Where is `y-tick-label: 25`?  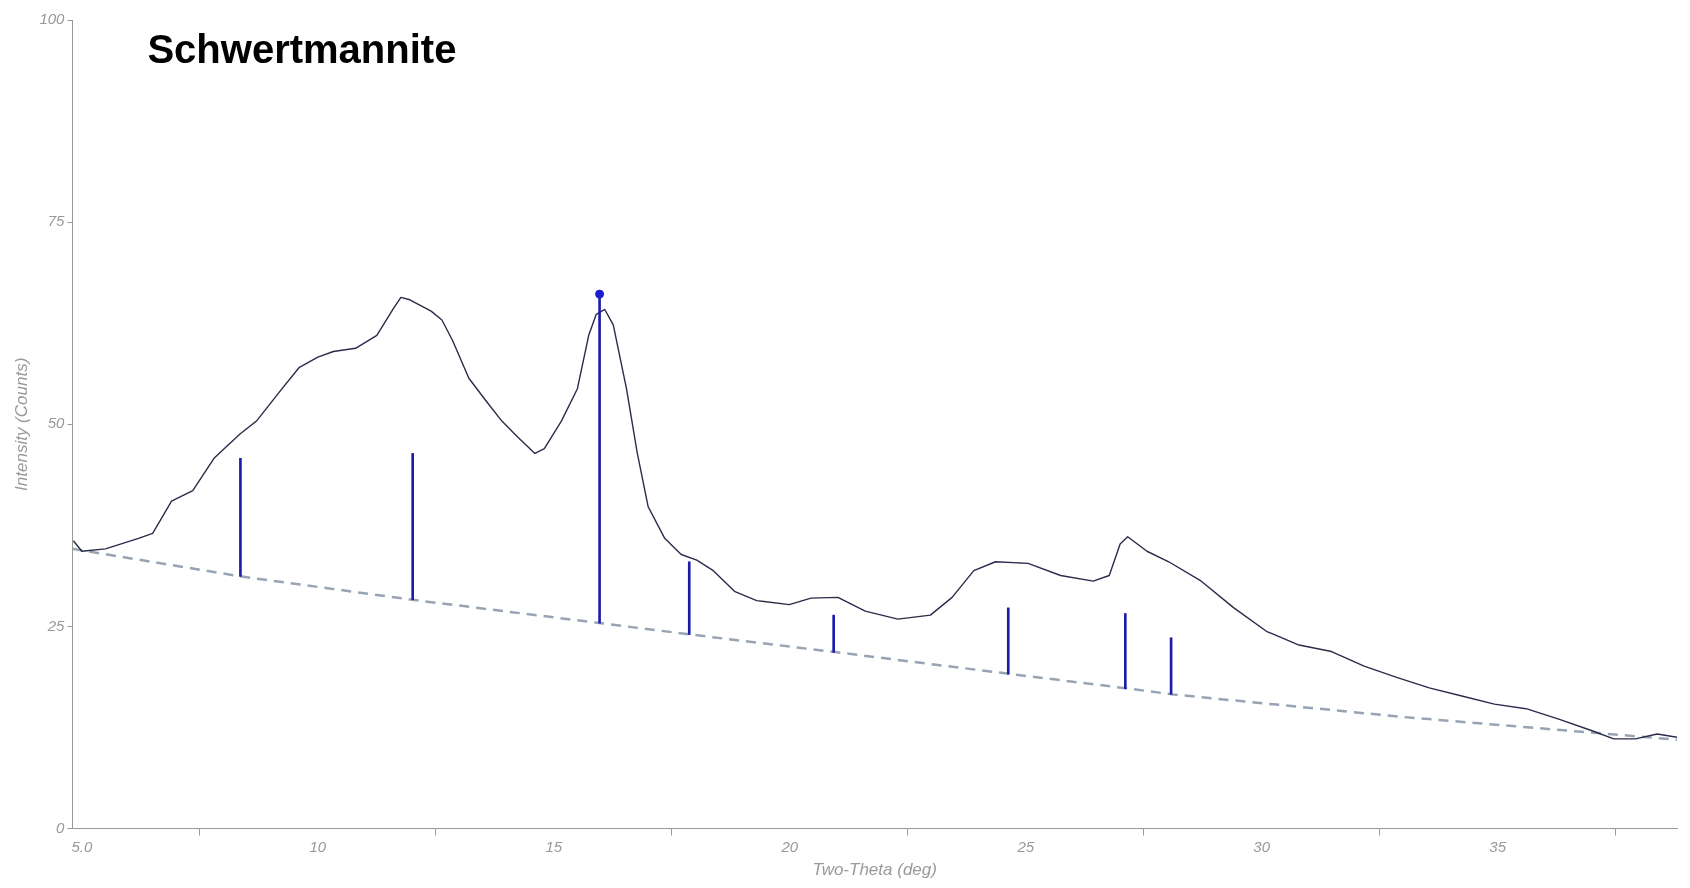
y-tick-label: 25 is located at coordinates (56, 625).